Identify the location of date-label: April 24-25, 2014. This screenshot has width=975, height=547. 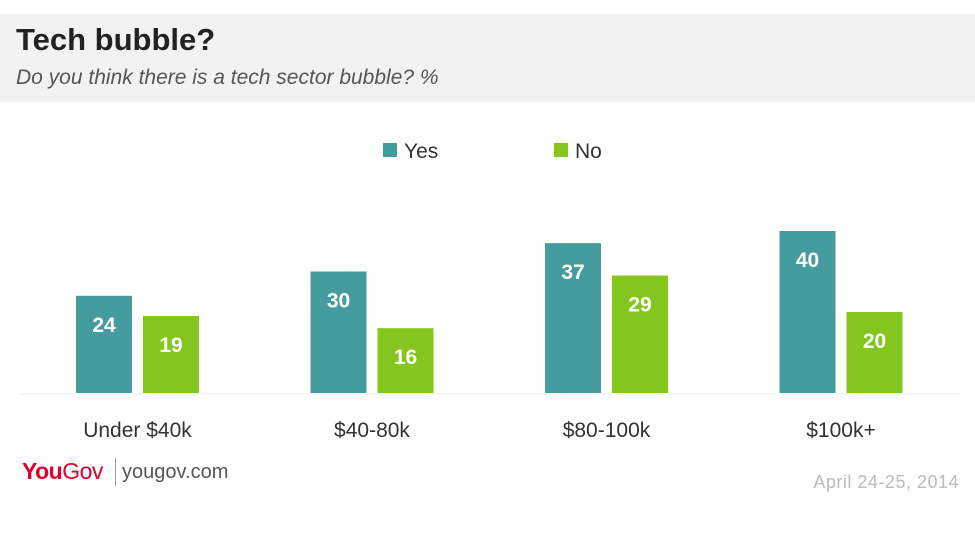
(886, 482).